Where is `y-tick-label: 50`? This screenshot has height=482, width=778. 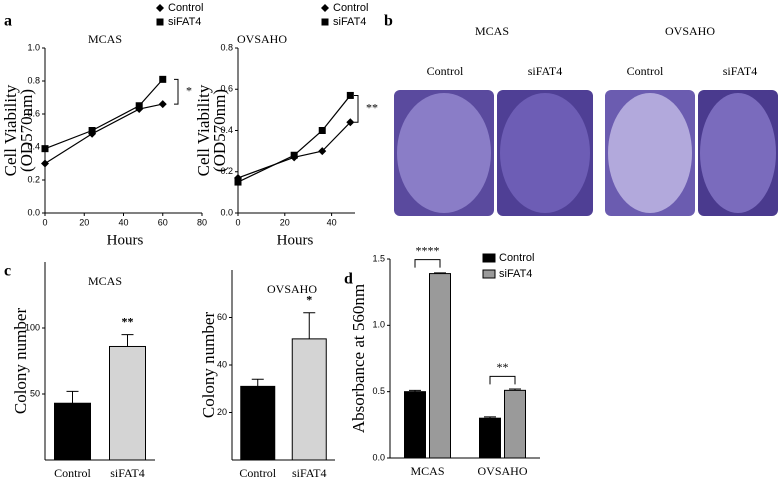 y-tick-label: 50 is located at coordinates (35, 393).